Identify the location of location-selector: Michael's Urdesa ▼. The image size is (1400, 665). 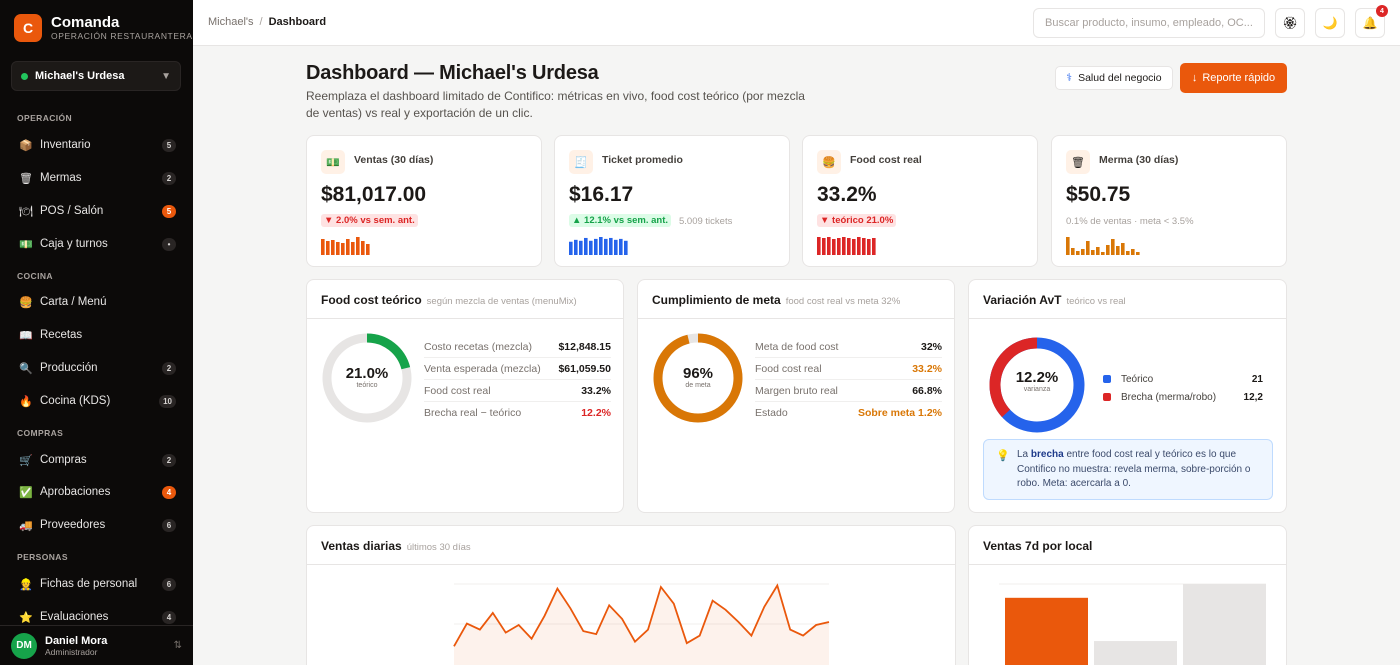
(96, 76).